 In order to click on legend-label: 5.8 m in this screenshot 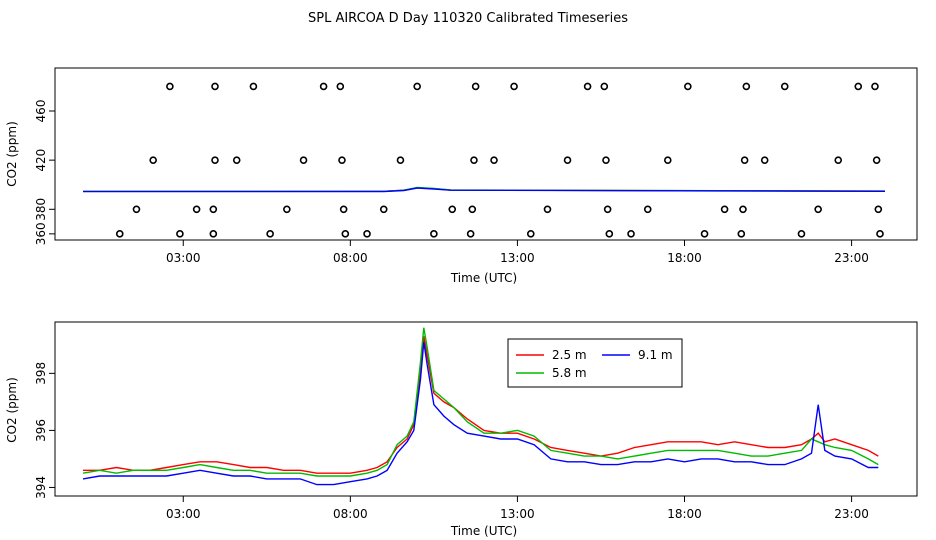, I will do `click(569, 373)`.